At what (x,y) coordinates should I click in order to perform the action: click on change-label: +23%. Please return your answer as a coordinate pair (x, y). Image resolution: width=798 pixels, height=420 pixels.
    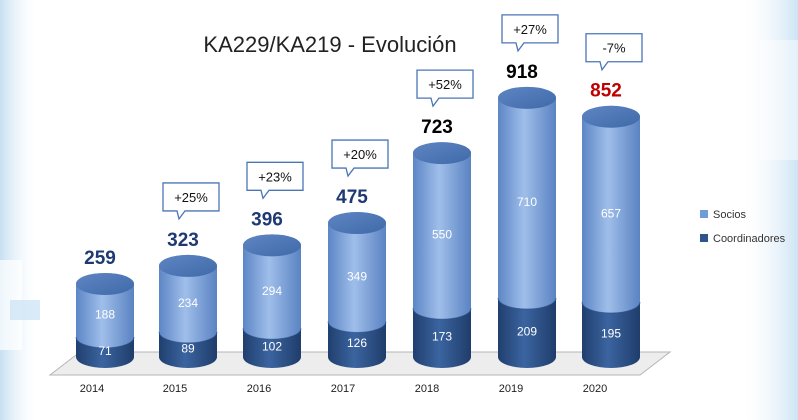
    Looking at the image, I should click on (275, 176).